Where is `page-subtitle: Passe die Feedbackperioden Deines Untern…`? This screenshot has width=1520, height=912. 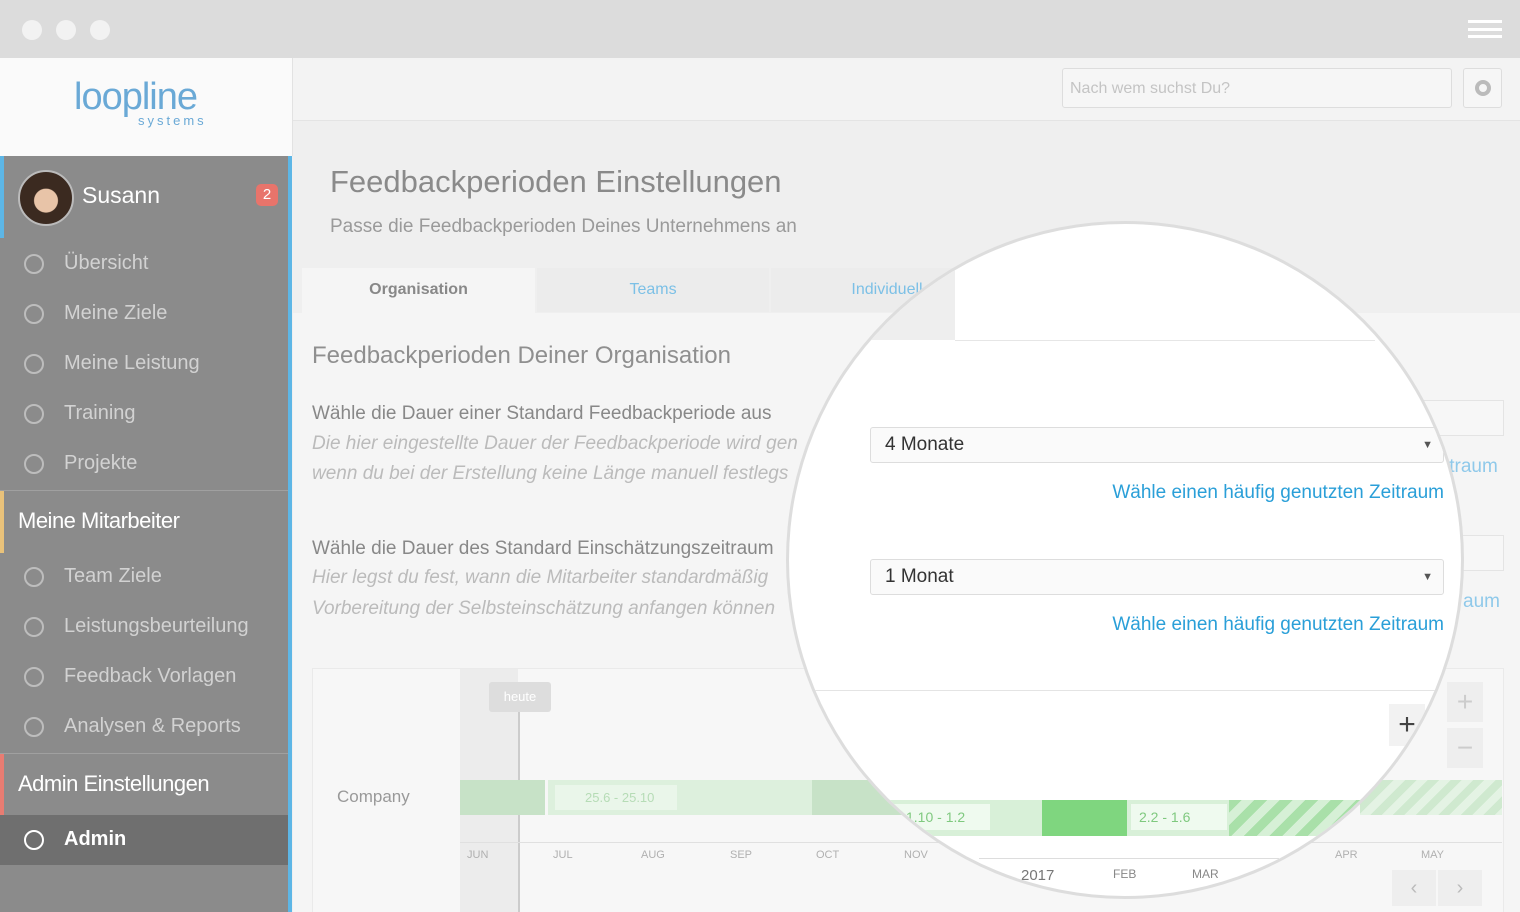 page-subtitle: Passe die Feedbackperioden Deines Untern… is located at coordinates (563, 226).